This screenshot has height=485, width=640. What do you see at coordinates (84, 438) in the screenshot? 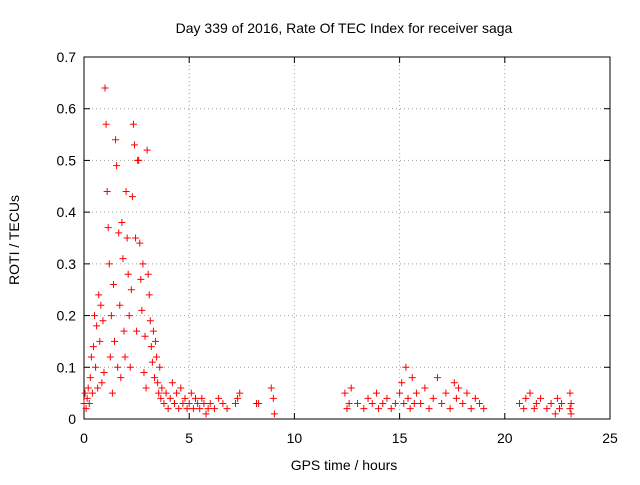
I see `x-tick-label: 0` at bounding box center [84, 438].